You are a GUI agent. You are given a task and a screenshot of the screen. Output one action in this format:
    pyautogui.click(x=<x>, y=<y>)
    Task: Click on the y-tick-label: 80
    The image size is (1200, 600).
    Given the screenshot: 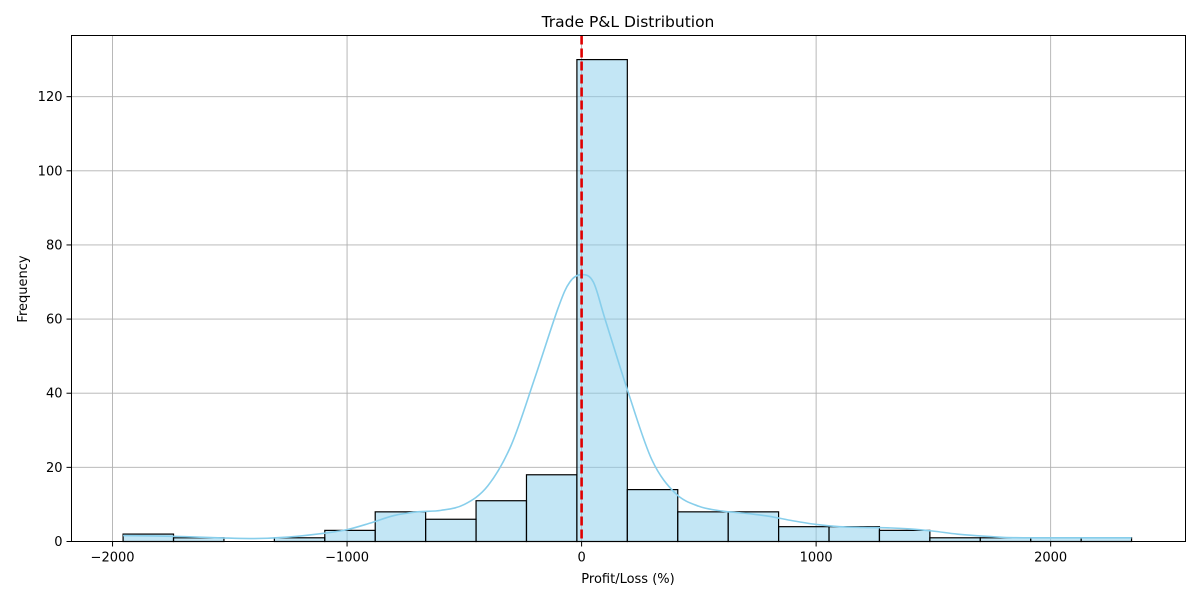 What is the action you would take?
    pyautogui.click(x=54, y=245)
    